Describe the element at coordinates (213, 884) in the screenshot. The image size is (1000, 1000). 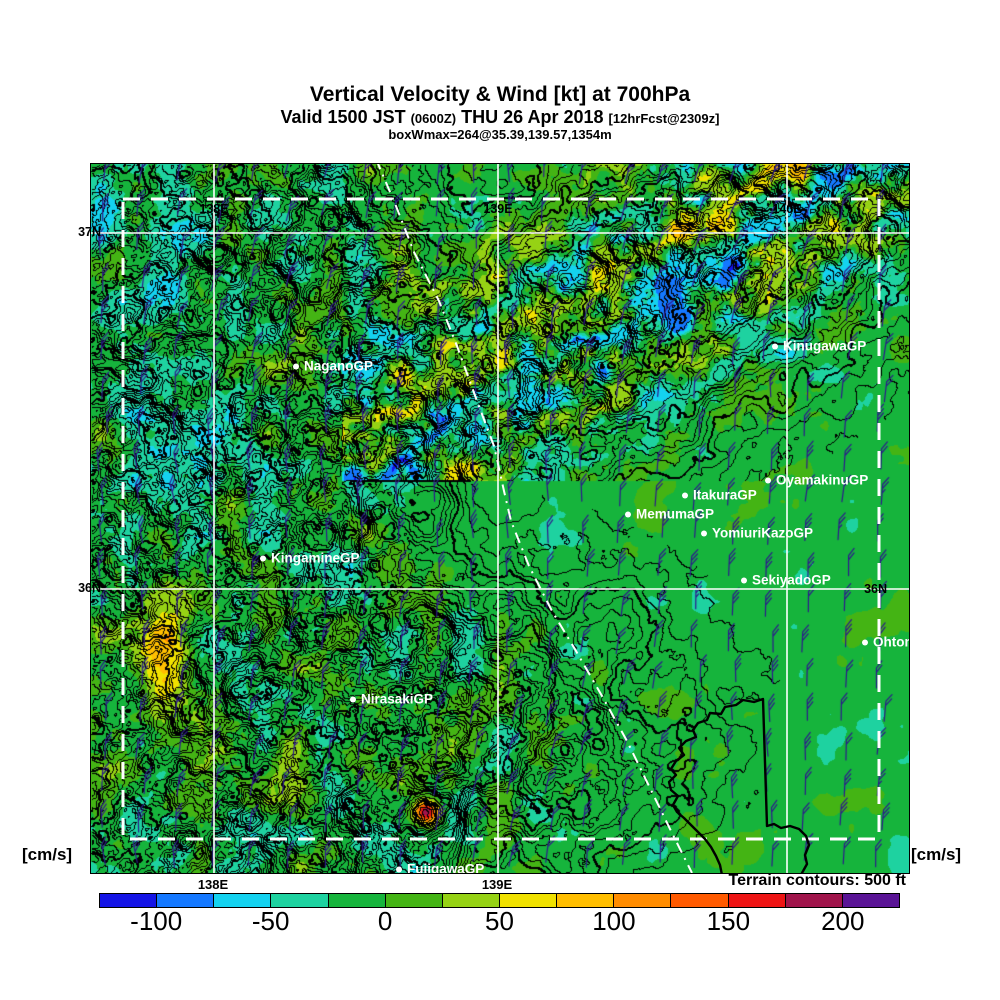
I see `lon-label-bottom: 138E` at that location.